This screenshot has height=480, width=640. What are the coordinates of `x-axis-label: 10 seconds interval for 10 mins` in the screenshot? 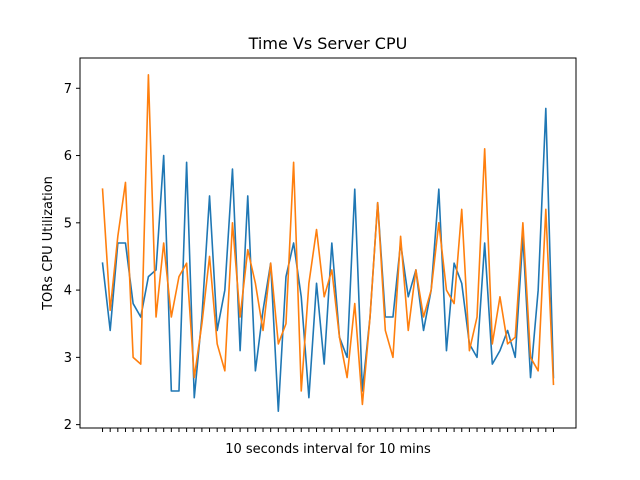 It's located at (328, 449).